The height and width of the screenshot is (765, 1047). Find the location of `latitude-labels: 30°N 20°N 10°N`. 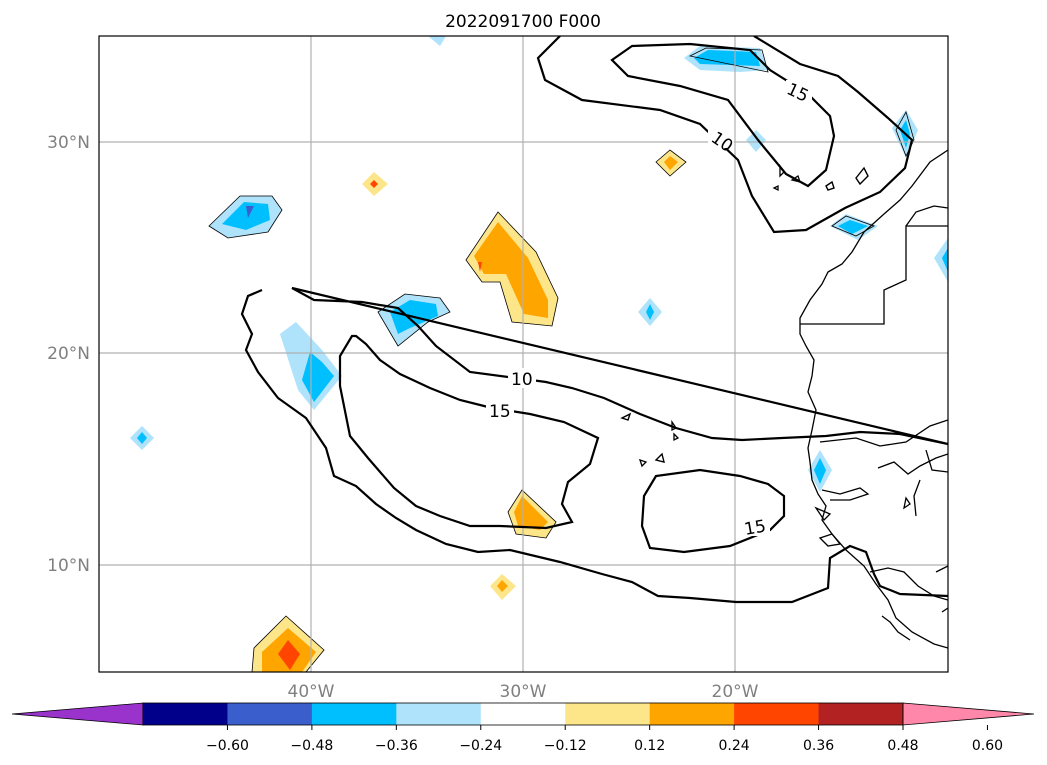

latitude-labels: 30°N 20°N 10°N is located at coordinates (68, 354).